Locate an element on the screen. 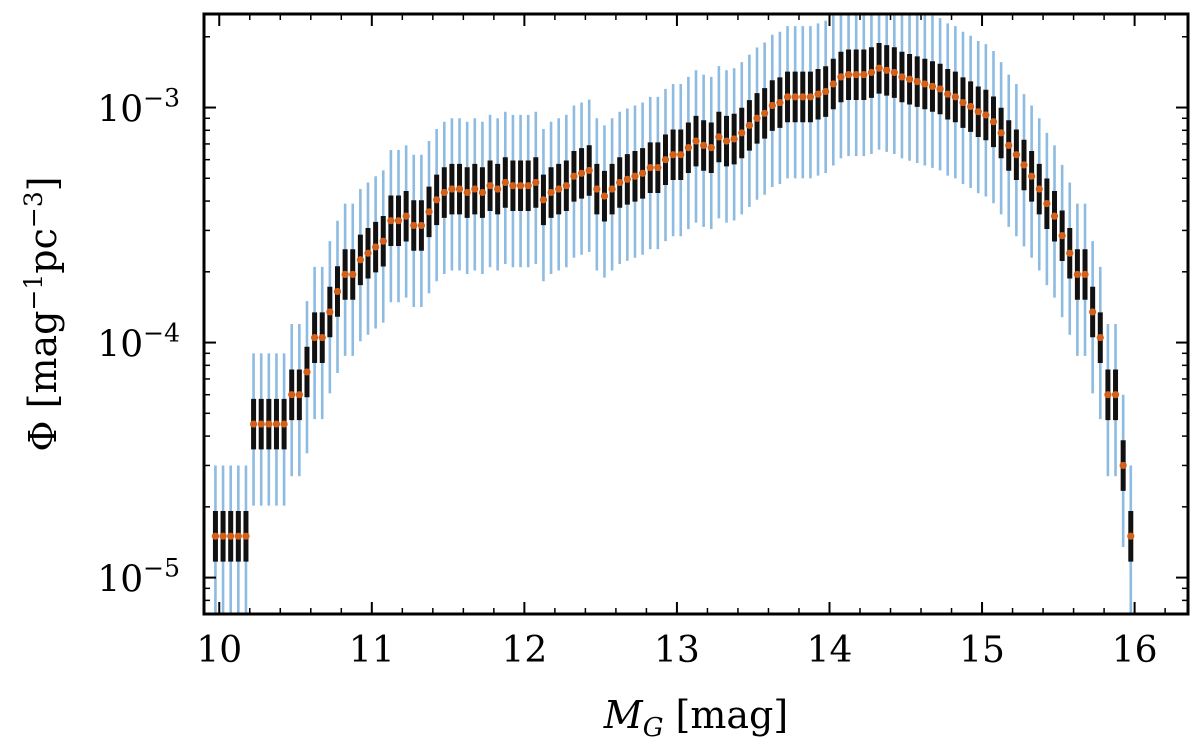 The width and height of the screenshot is (1200, 751). y-tick-label: 10⁻⁵ is located at coordinates (138, 577).